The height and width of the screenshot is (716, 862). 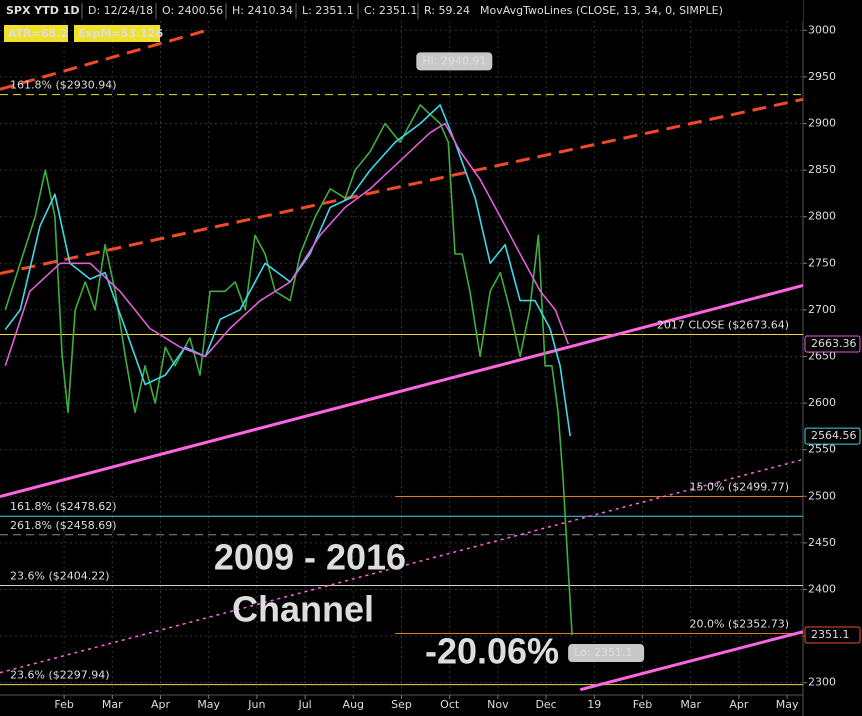 I want to click on level-label: 261.8% ($2458.69), so click(x=63, y=525).